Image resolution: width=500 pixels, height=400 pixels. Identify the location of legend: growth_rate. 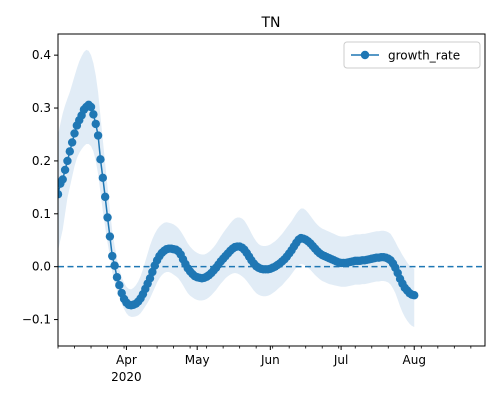
(412, 55).